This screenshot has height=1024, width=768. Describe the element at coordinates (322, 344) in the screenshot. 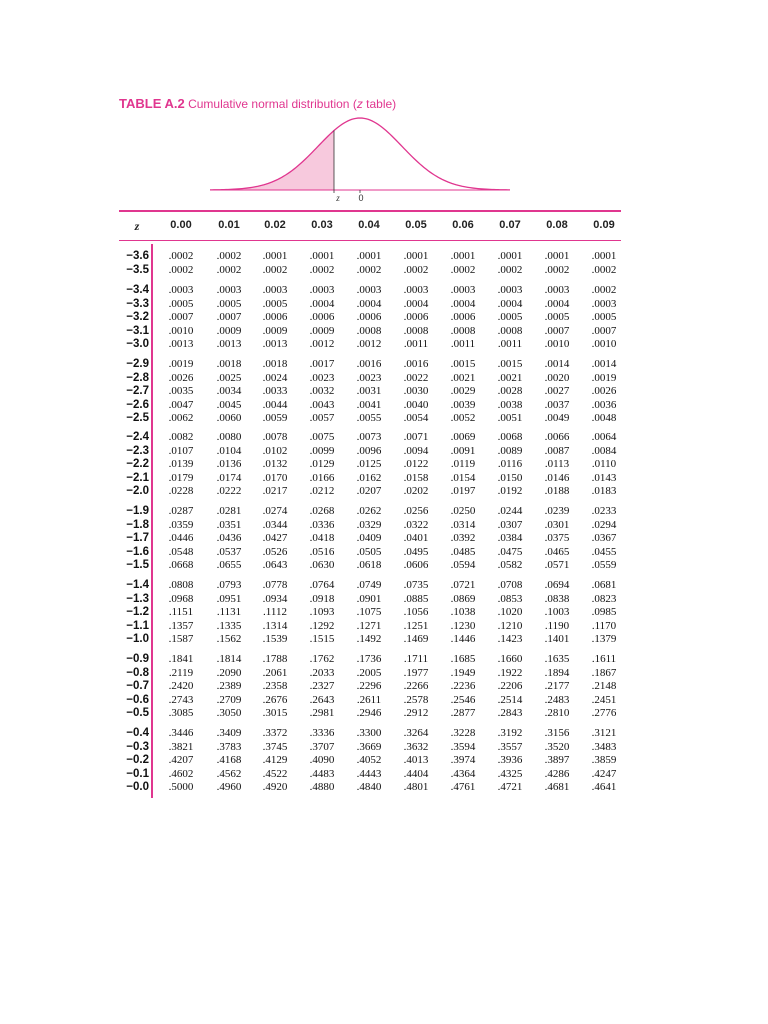

I see `table-cell: .0012` at that location.